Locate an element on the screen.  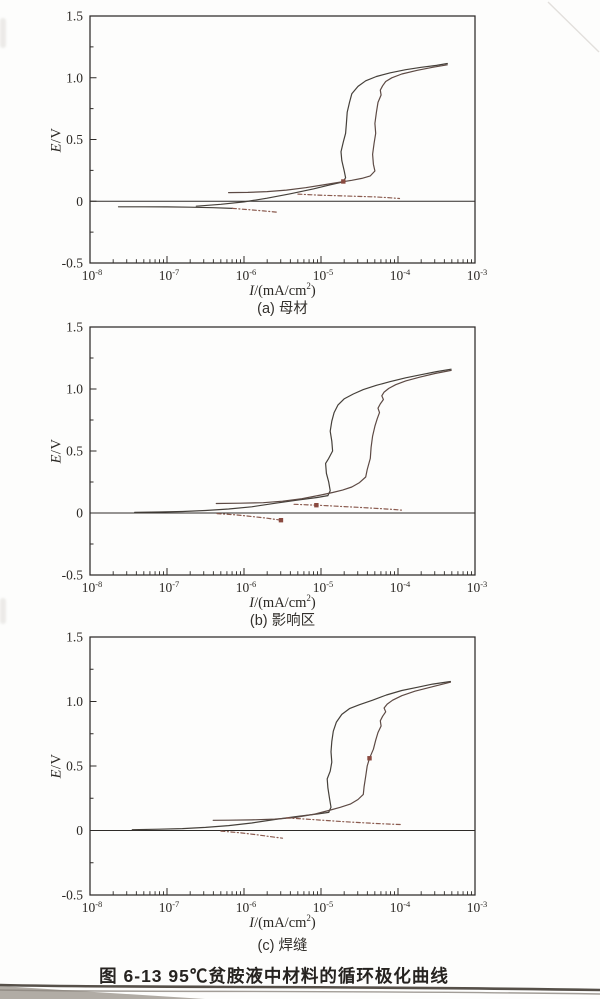
chart-c-subtitle: (c) 焊缝 is located at coordinates (282, 946).